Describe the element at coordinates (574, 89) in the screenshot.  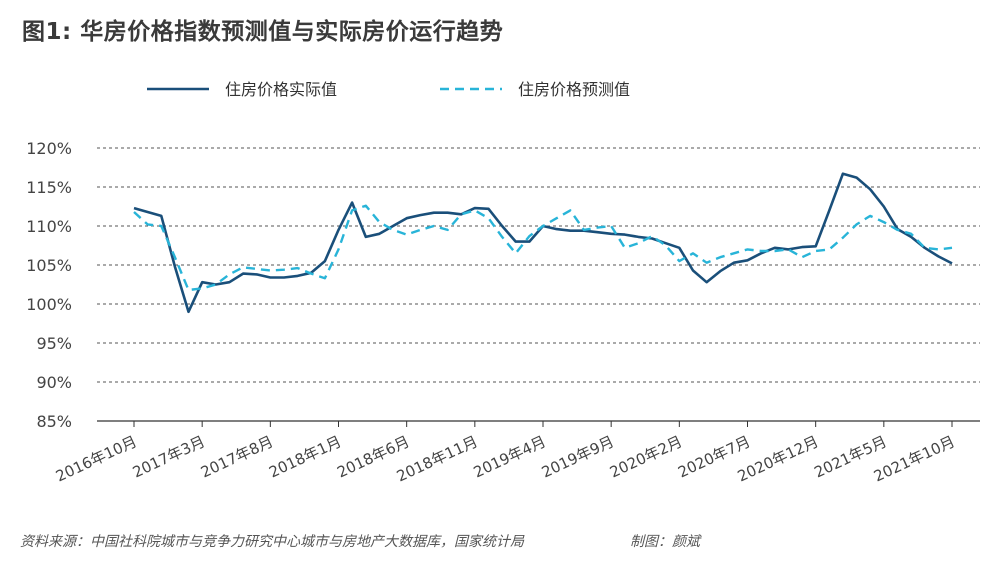
I see `legend-label-forecast: 住房价格预测值` at that location.